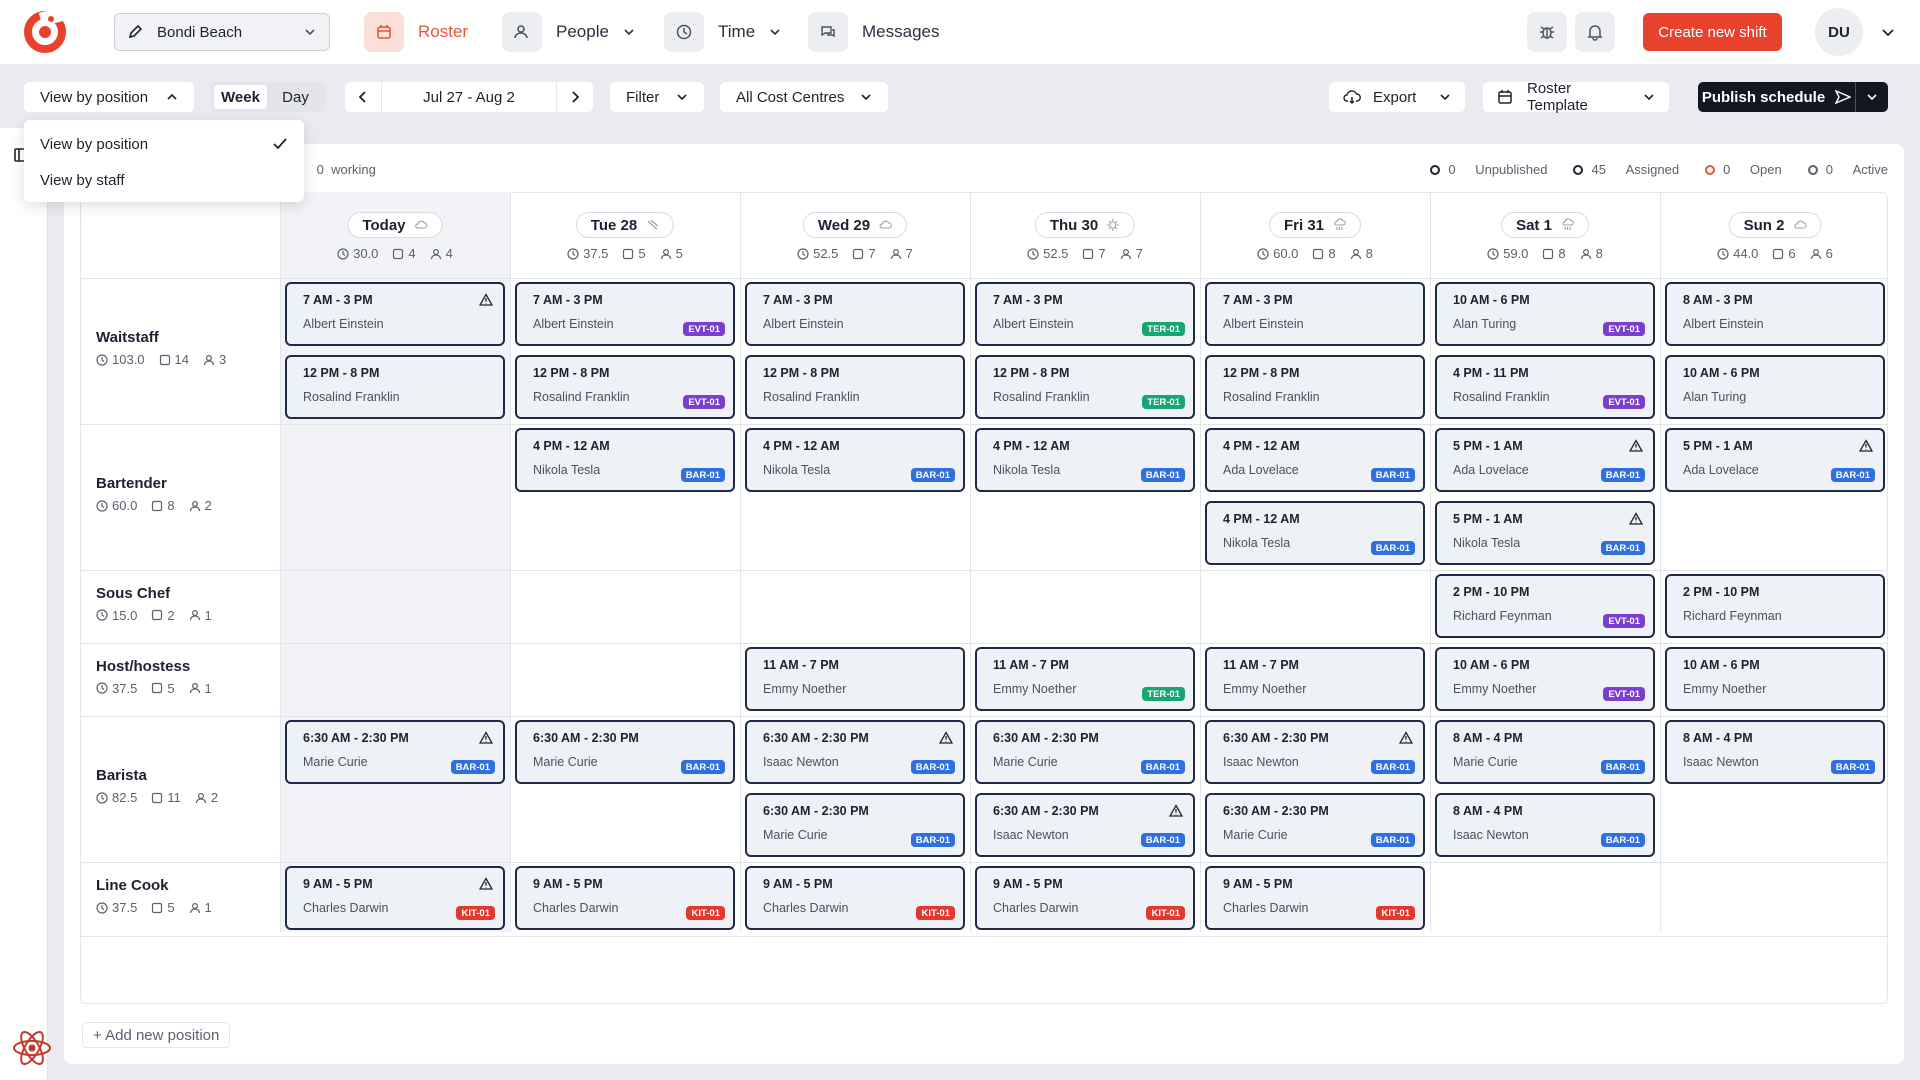 The image size is (1920, 1080). Describe the element at coordinates (722, 32) in the screenshot. I see `nav-time: Time` at that location.